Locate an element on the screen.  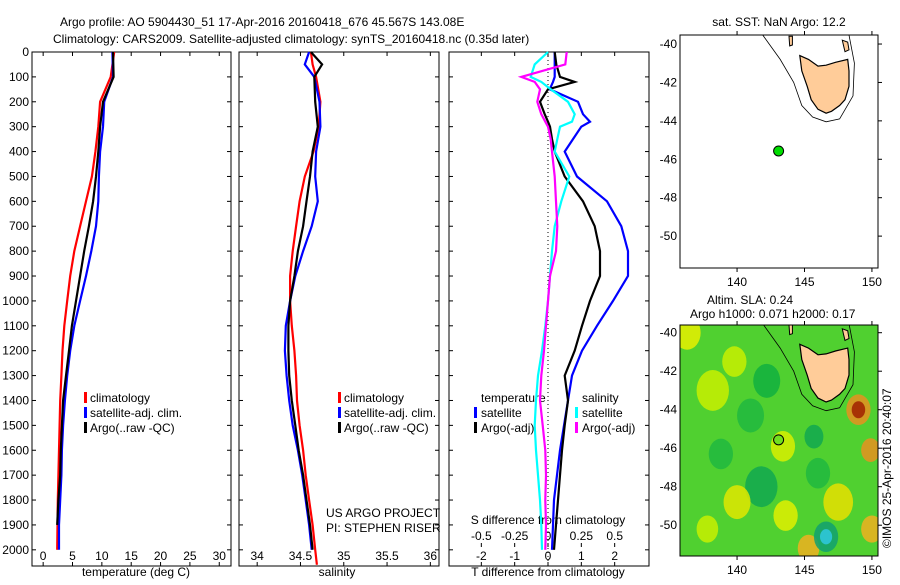
legend-salinity-title: salinity is located at coordinates (600, 398).